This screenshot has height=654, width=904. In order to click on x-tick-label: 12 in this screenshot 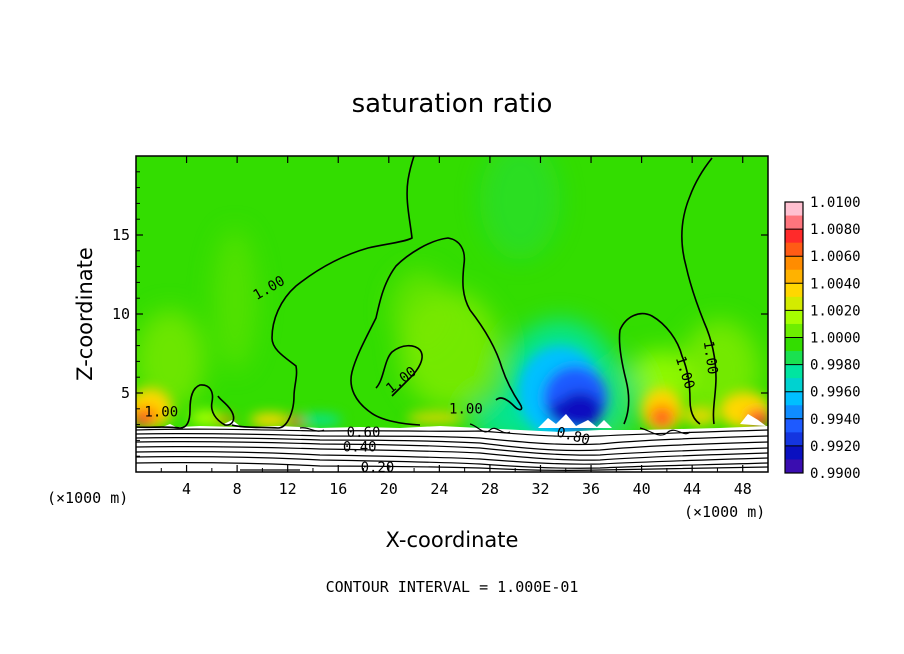, I will do `click(288, 489)`.